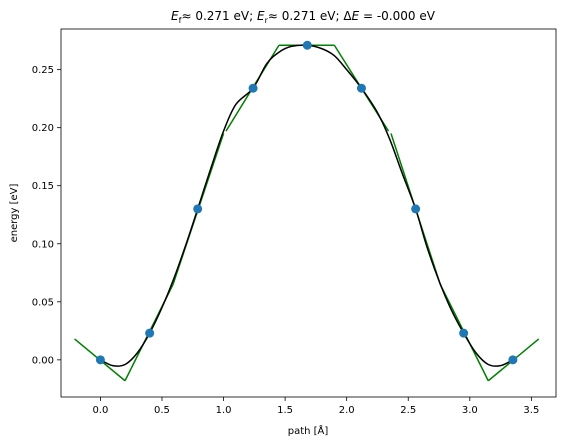 Image resolution: width=566 pixels, height=446 pixels. I want to click on y-tick-label: 0.15, so click(43, 186).